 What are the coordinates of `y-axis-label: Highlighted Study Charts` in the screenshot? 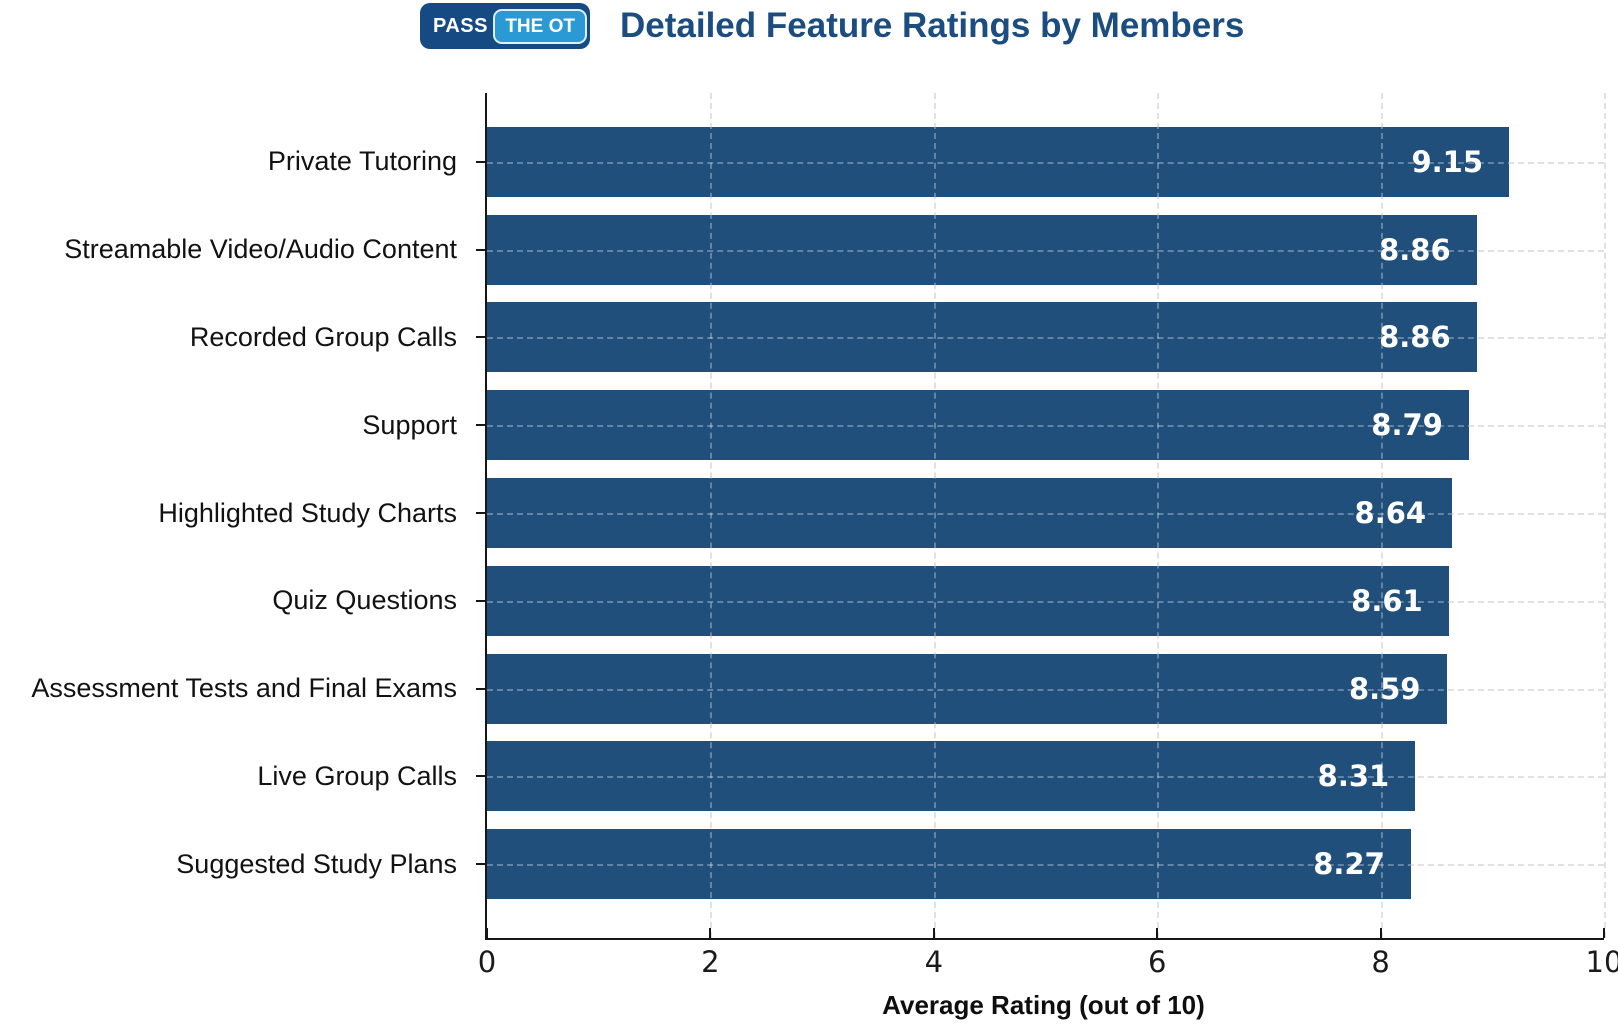 It's located at (307, 512).